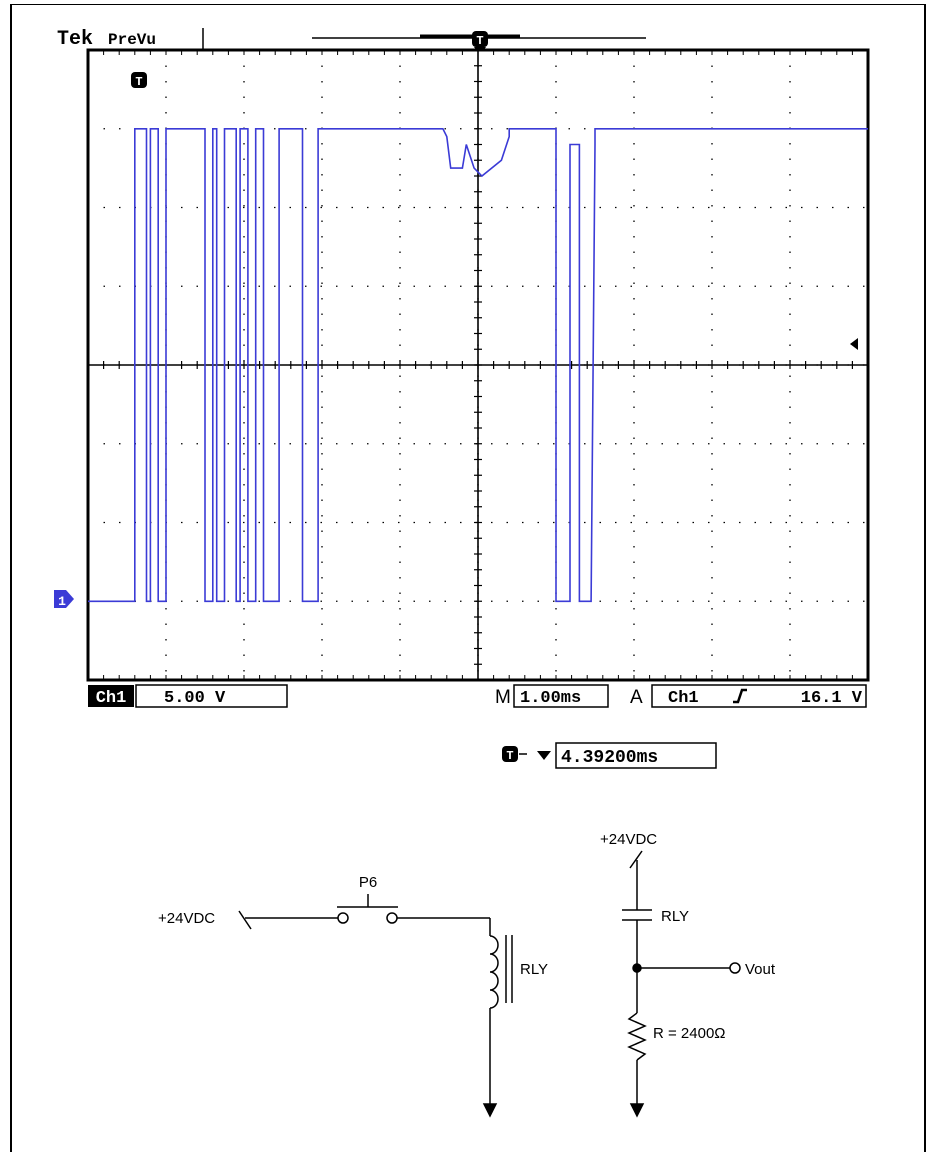 This screenshot has width=930, height=1155. What do you see at coordinates (683, 698) in the screenshot?
I see `trigger-source-value: Ch1` at bounding box center [683, 698].